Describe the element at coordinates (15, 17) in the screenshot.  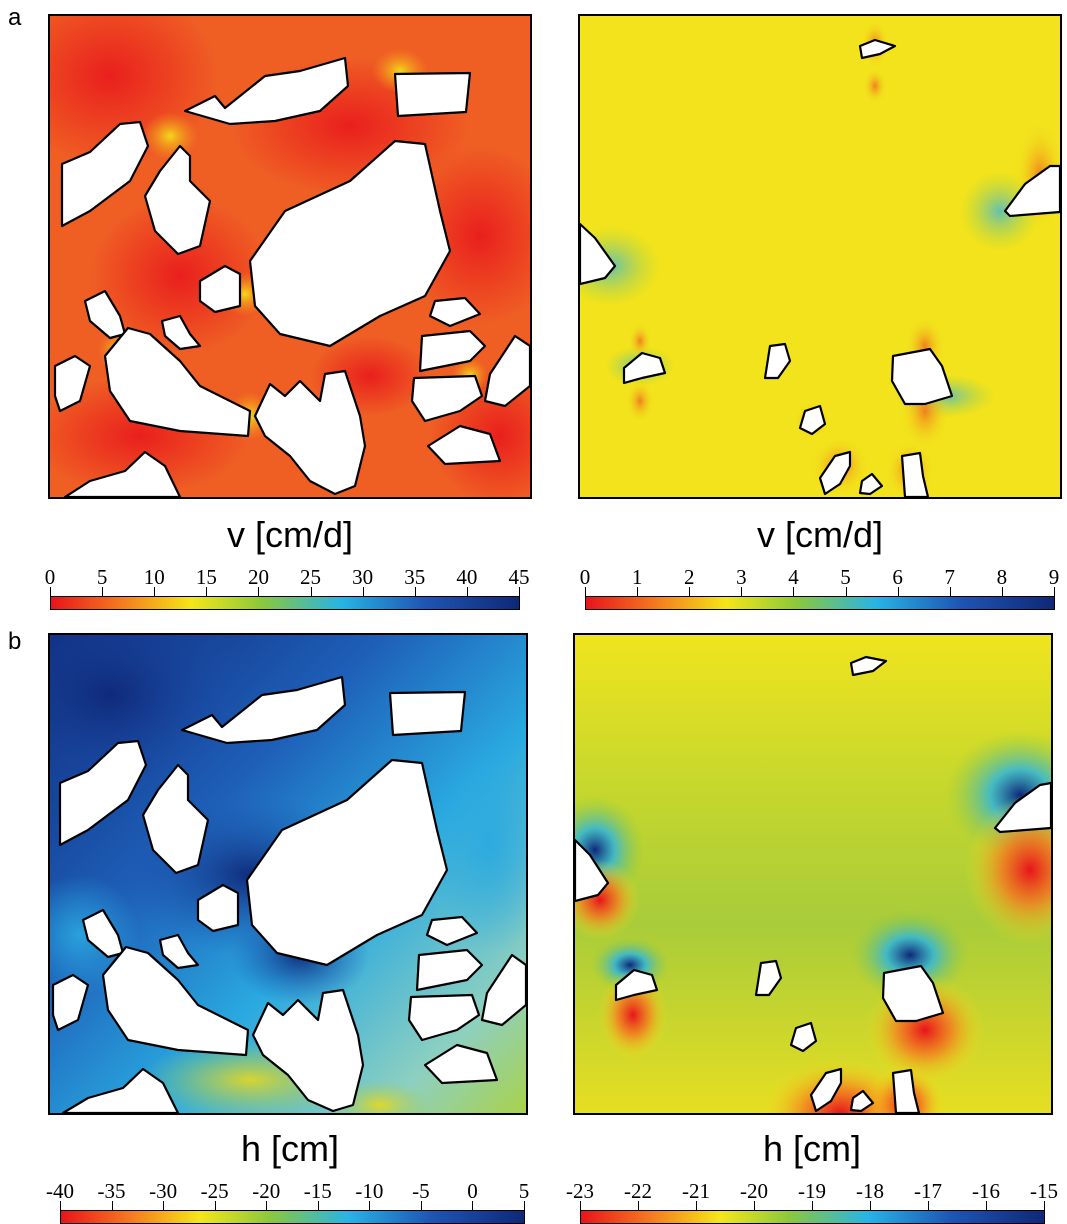
I see `panel-letter-a: a` at that location.